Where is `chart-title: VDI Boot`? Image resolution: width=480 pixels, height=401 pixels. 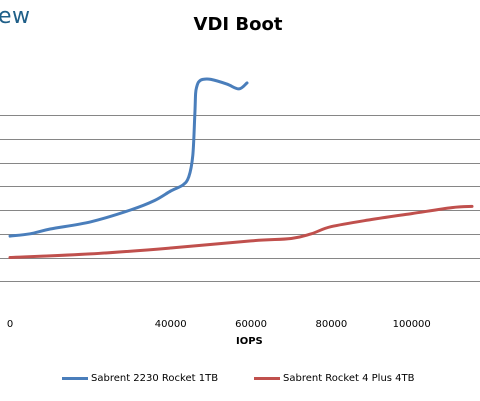
chart-title: VDI Boot is located at coordinates (240, 24).